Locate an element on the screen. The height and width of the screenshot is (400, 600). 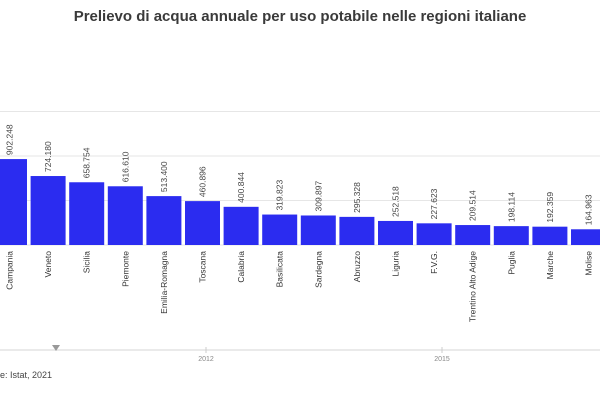
category-label: Sicilia is located at coordinates (87, 262).